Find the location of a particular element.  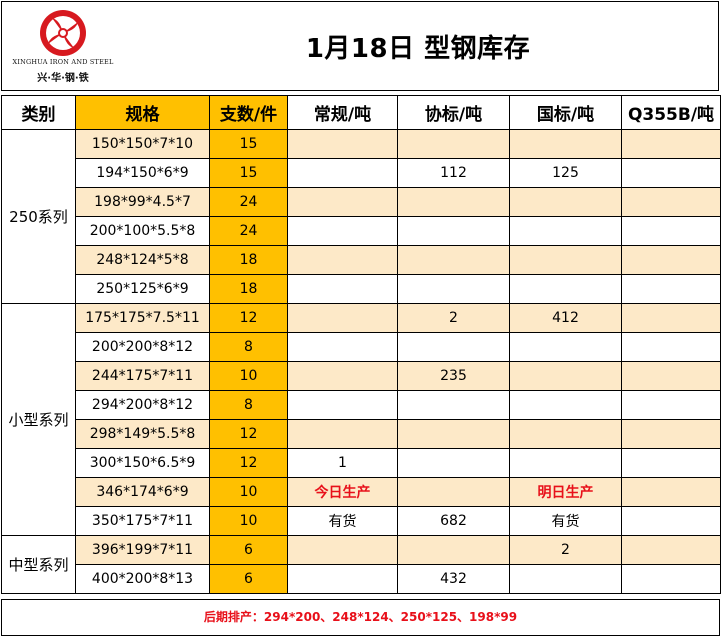

qty-cell: 6 is located at coordinates (248, 550).